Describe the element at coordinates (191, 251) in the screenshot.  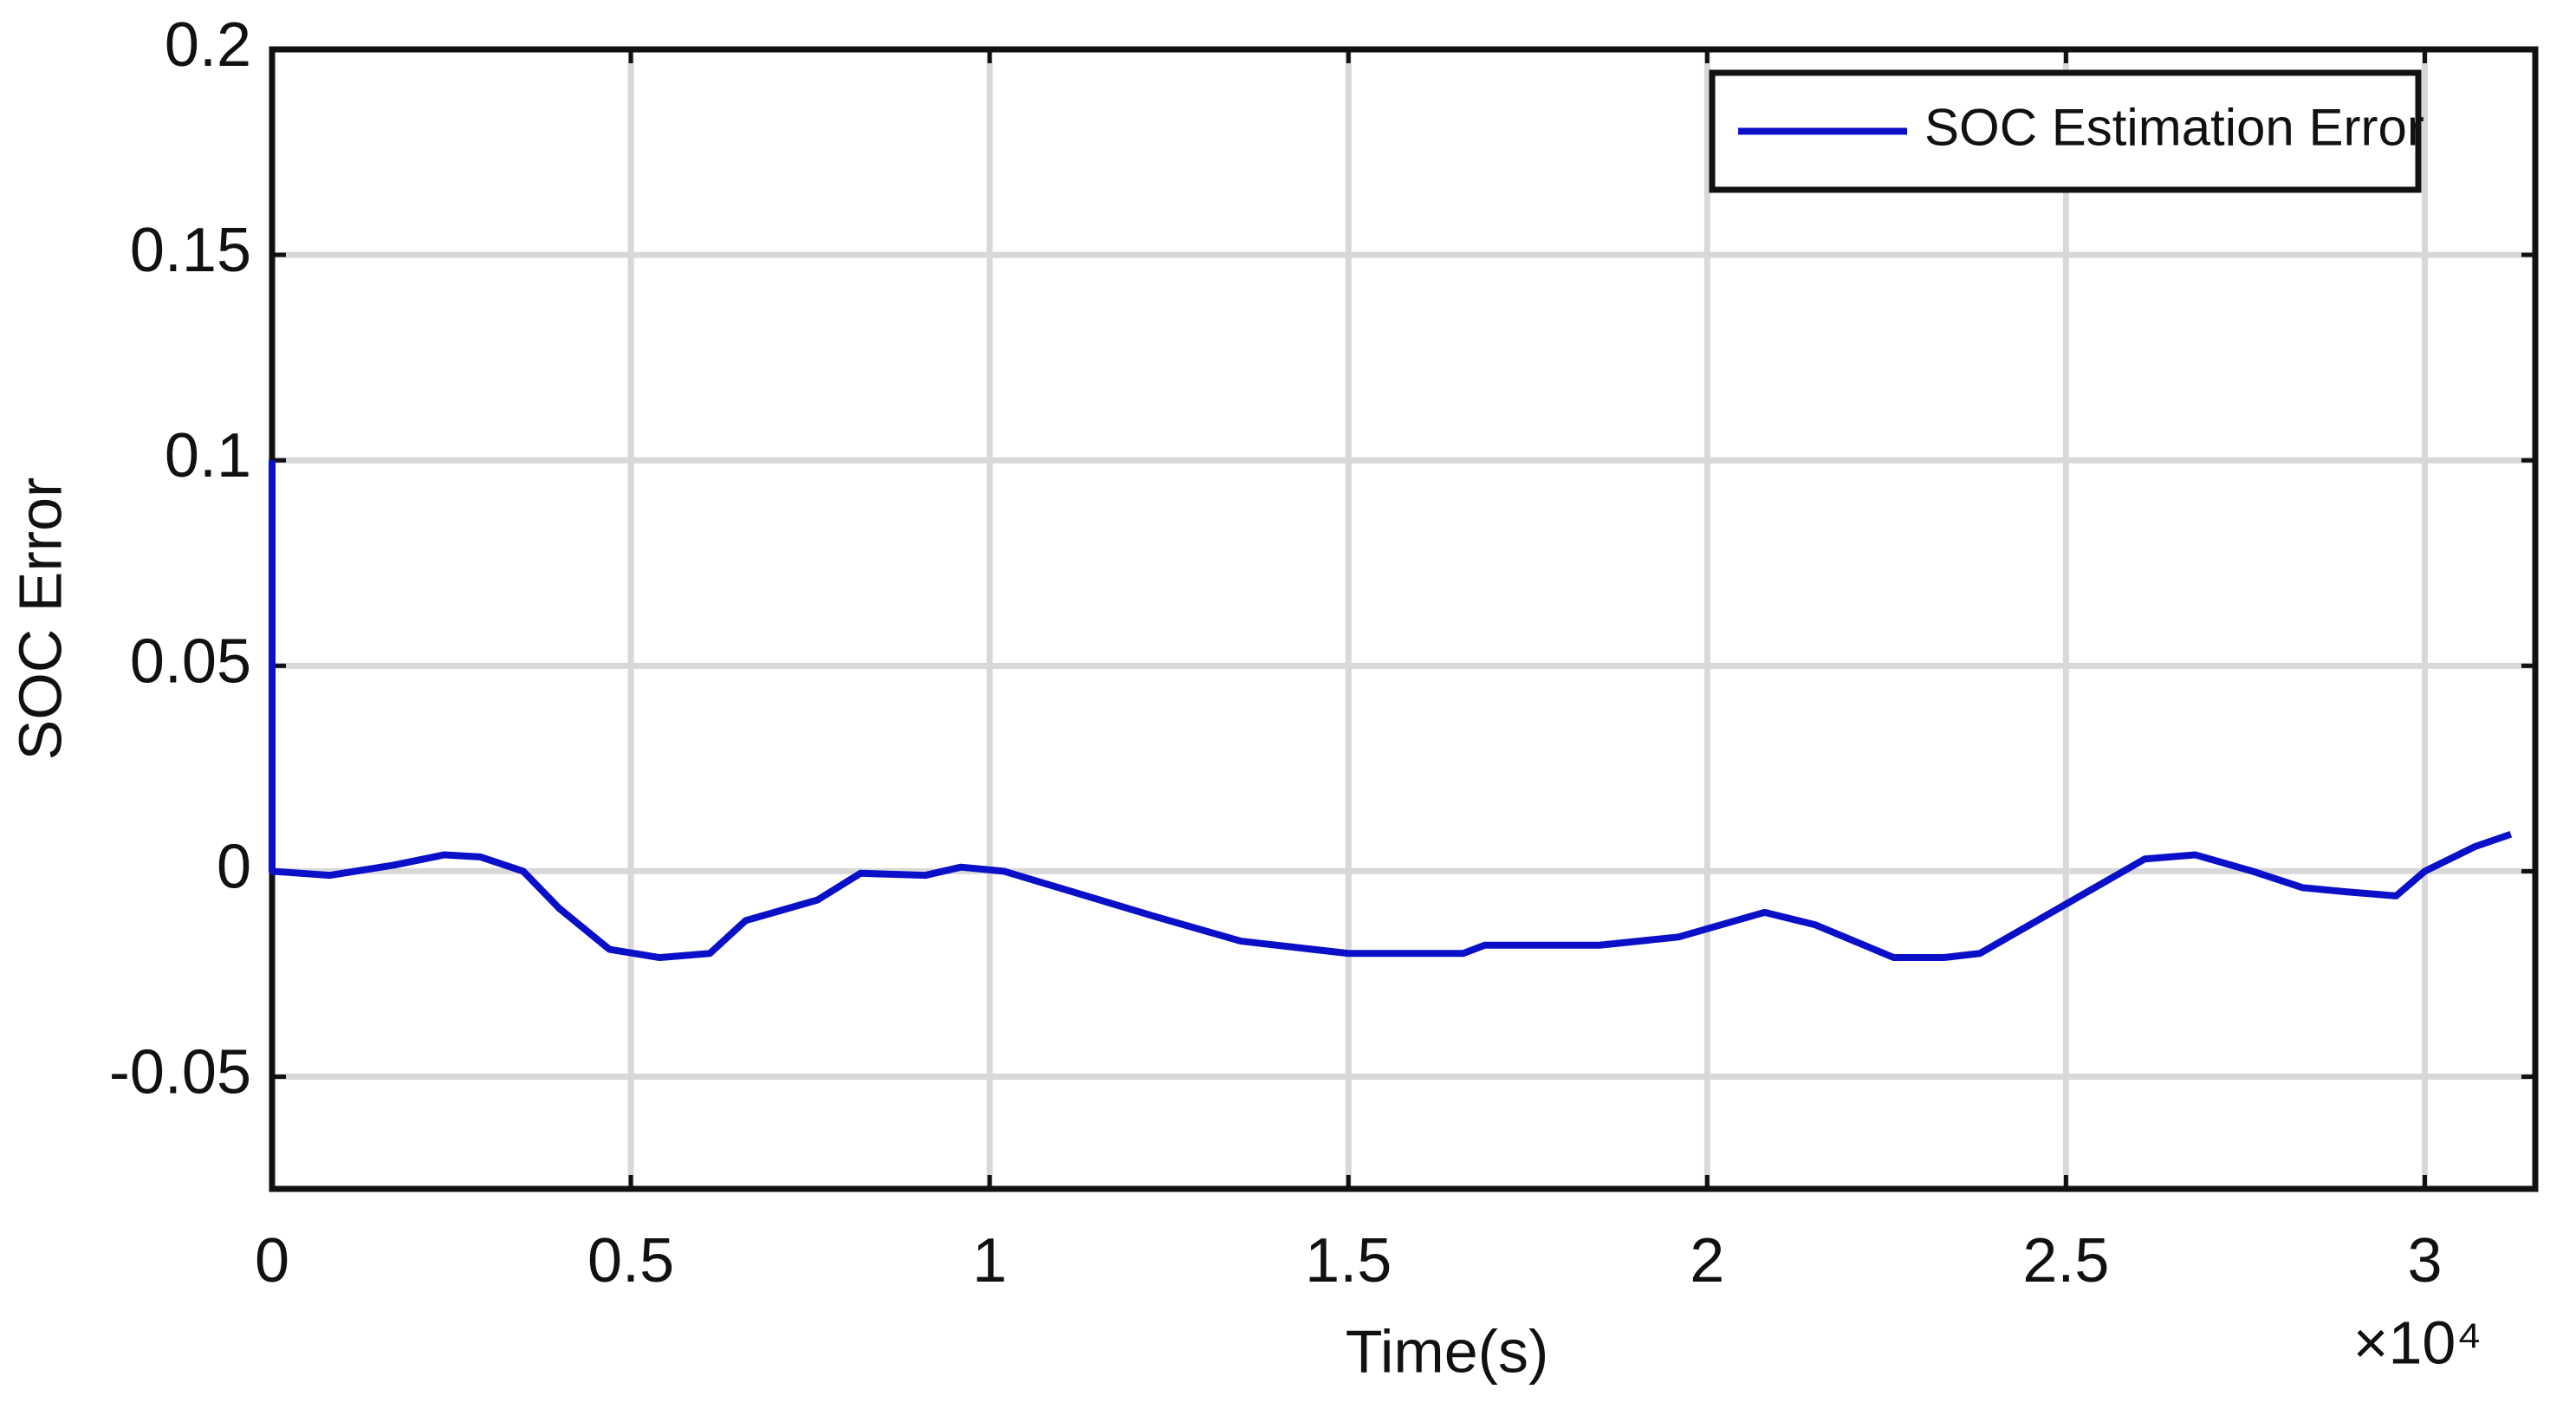
I see `y-tick-label: 0.15` at that location.